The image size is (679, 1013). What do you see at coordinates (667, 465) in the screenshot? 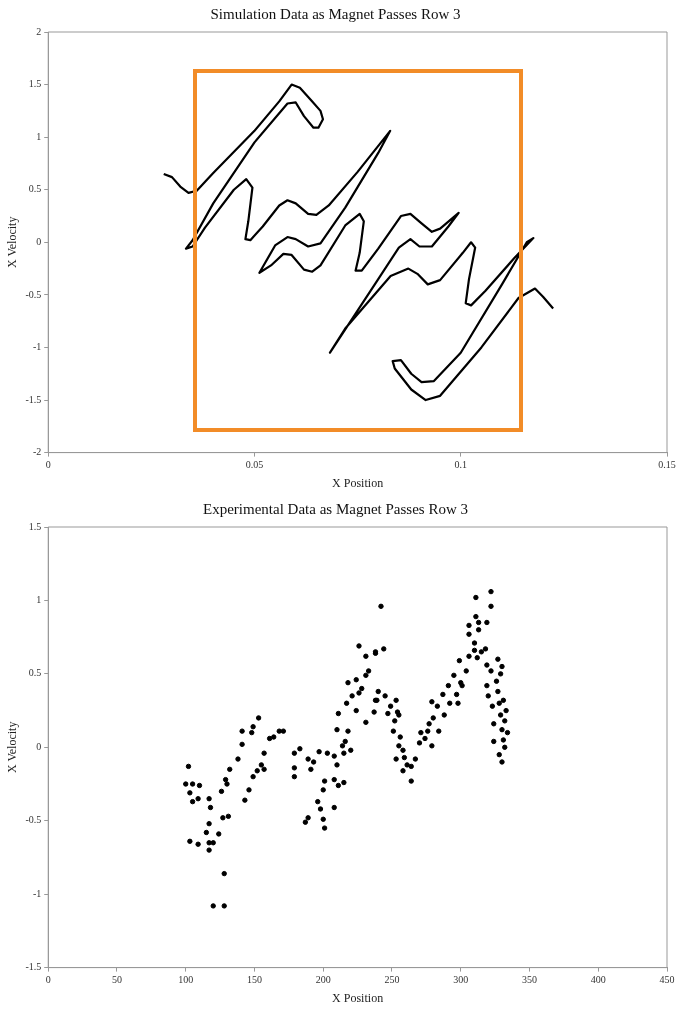
I see `x-tick-label: 0.15` at bounding box center [667, 465].